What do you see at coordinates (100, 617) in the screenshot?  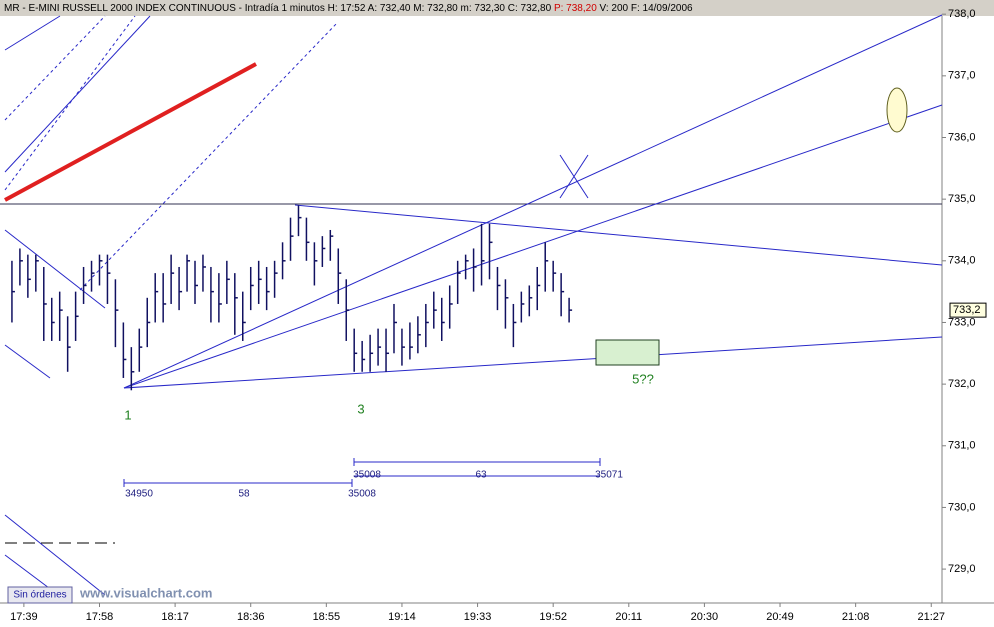 I see `x-tick-label: 17:58` at bounding box center [100, 617].